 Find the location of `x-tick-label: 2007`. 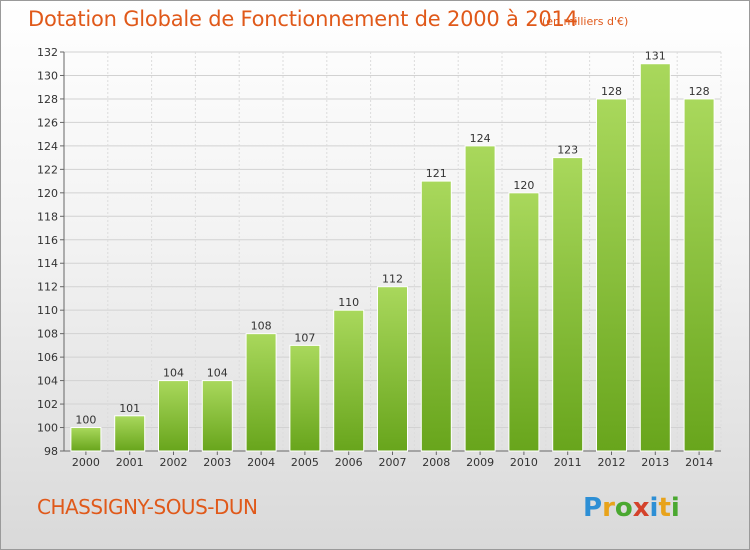

x-tick-label: 2007 is located at coordinates (393, 462).